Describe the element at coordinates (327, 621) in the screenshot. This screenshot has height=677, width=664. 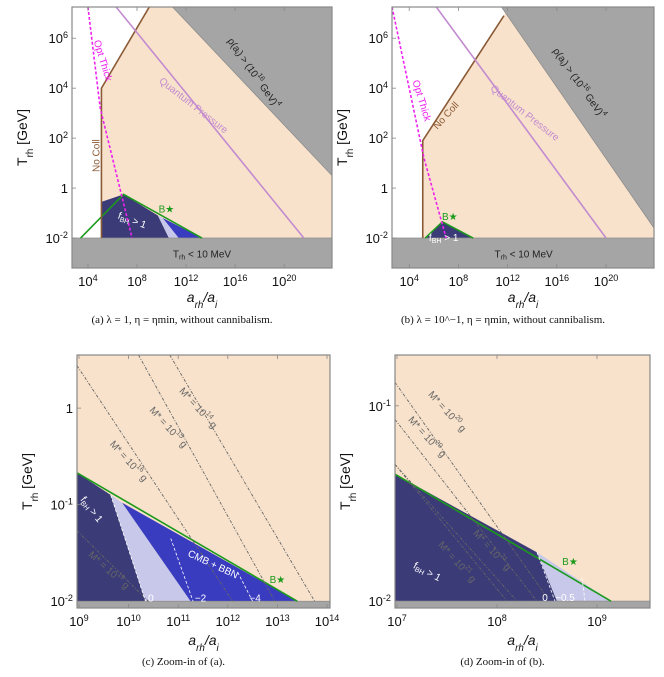
I see `x-tick-label: 10¹⁴` at that location.